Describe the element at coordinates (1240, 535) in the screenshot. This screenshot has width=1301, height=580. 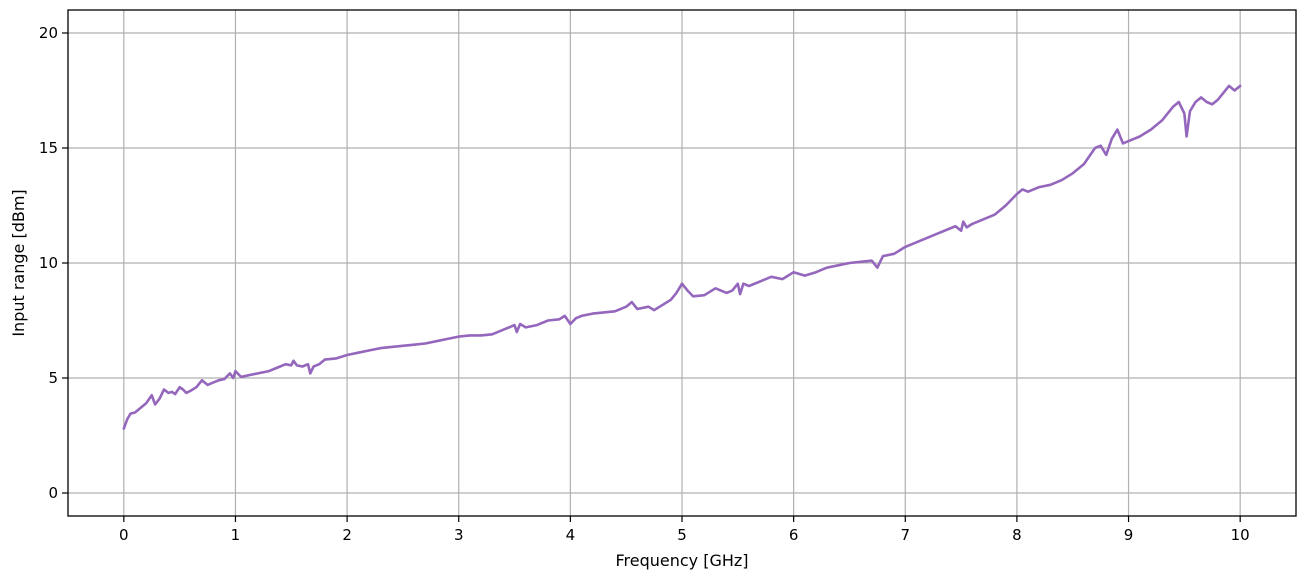
I see `x-tick-label: 10` at that location.